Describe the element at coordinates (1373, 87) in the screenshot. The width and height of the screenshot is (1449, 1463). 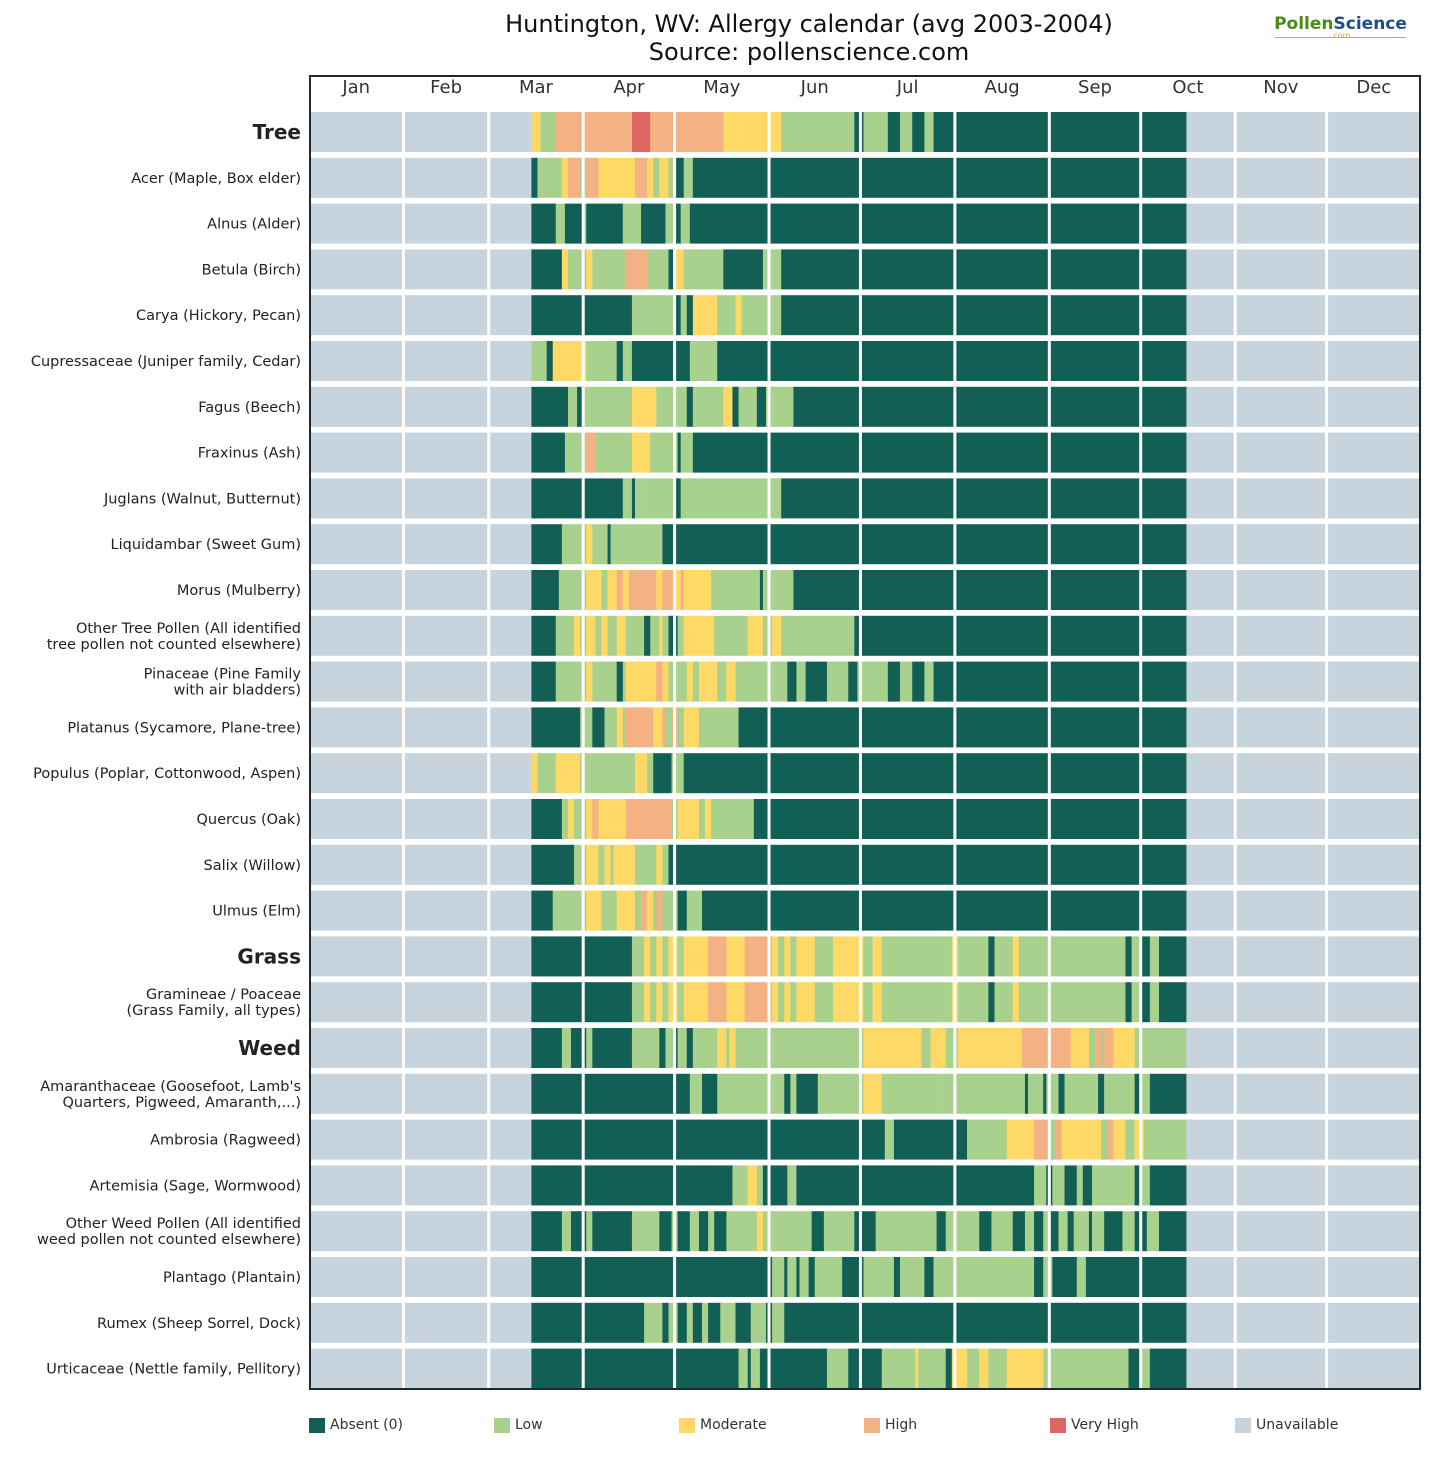
I see `month-label-dec: Dec` at that location.